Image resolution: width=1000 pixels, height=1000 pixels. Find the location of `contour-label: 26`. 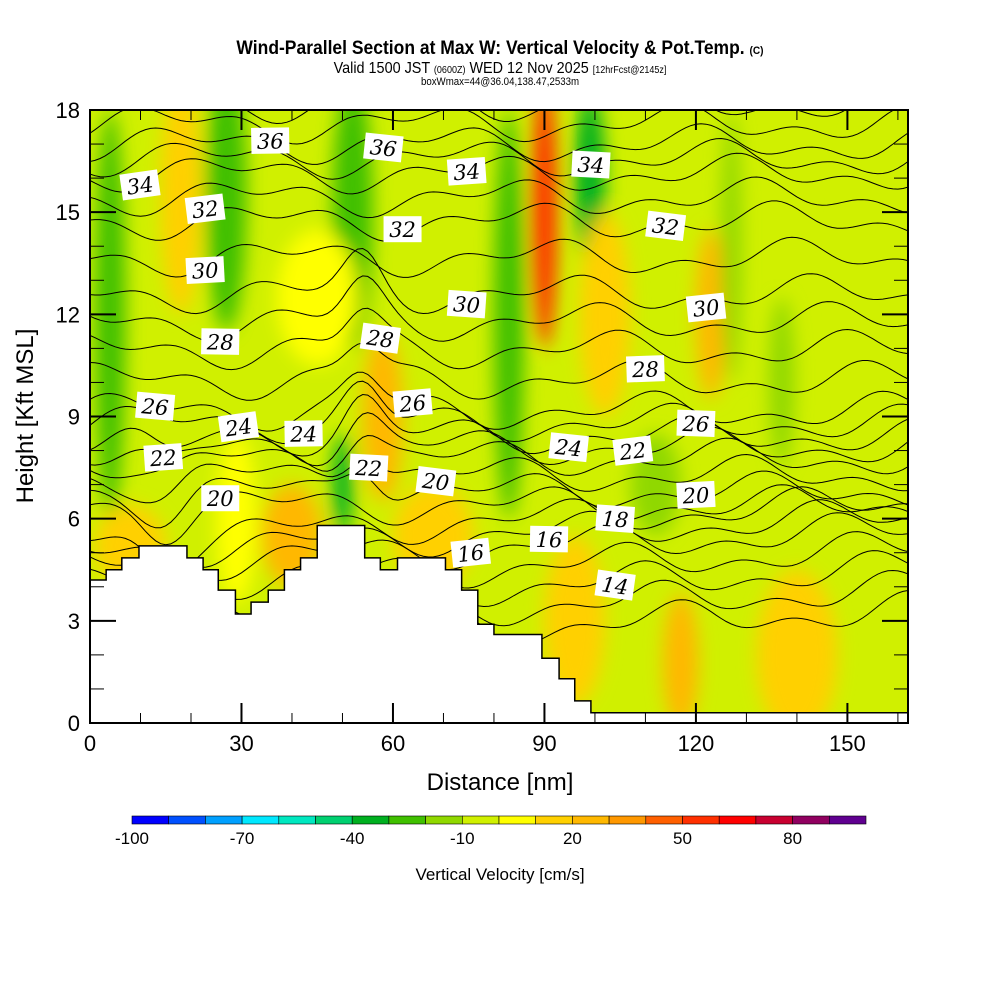

contour-label: 26 is located at coordinates (696, 423).